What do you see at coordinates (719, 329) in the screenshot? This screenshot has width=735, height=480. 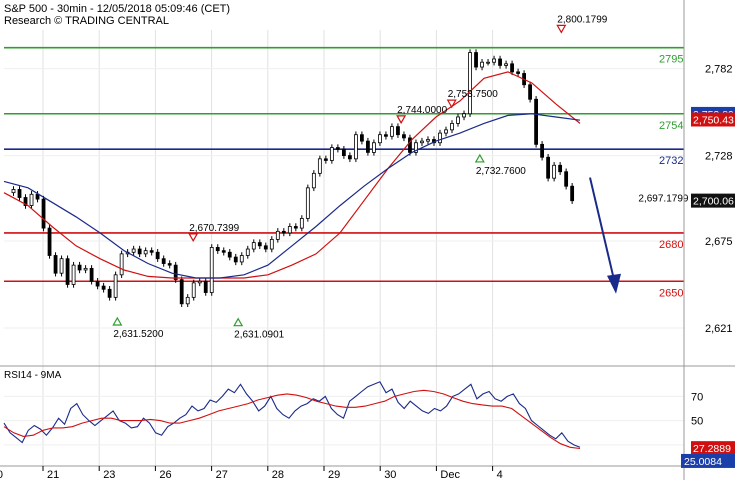 I see `y-tick-label: 2,621` at bounding box center [719, 329].